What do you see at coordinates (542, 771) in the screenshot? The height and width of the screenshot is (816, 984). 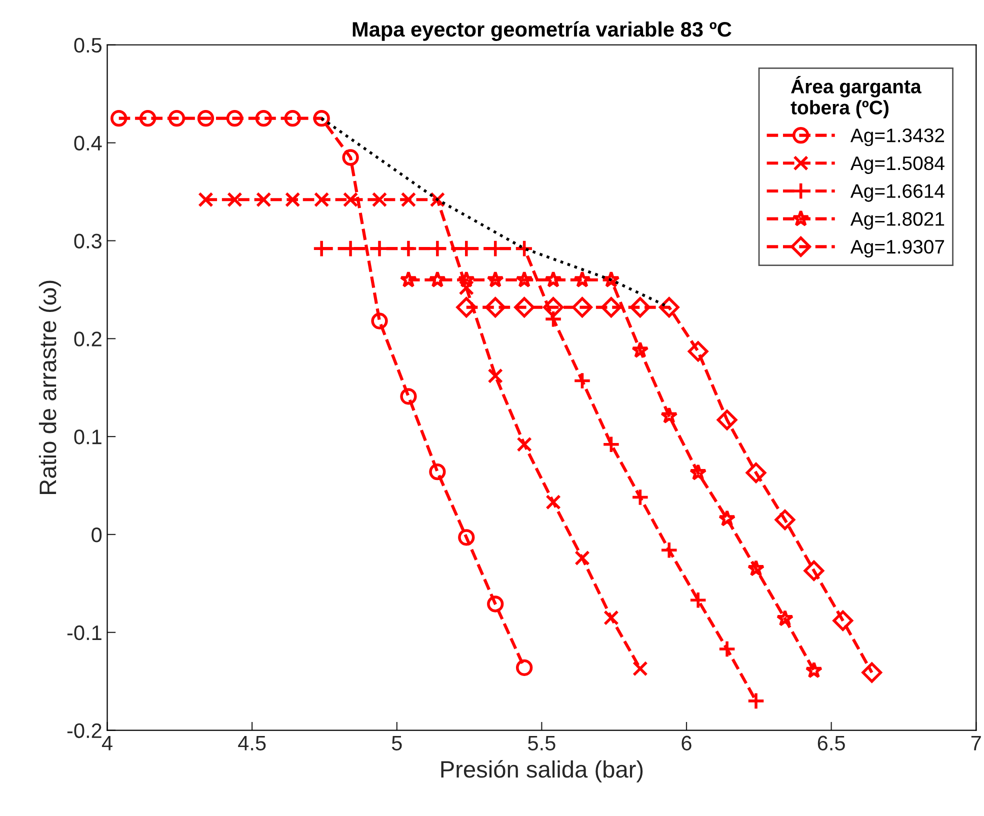 I see `x-axis-title: Presión salida (bar)` at bounding box center [542, 771].